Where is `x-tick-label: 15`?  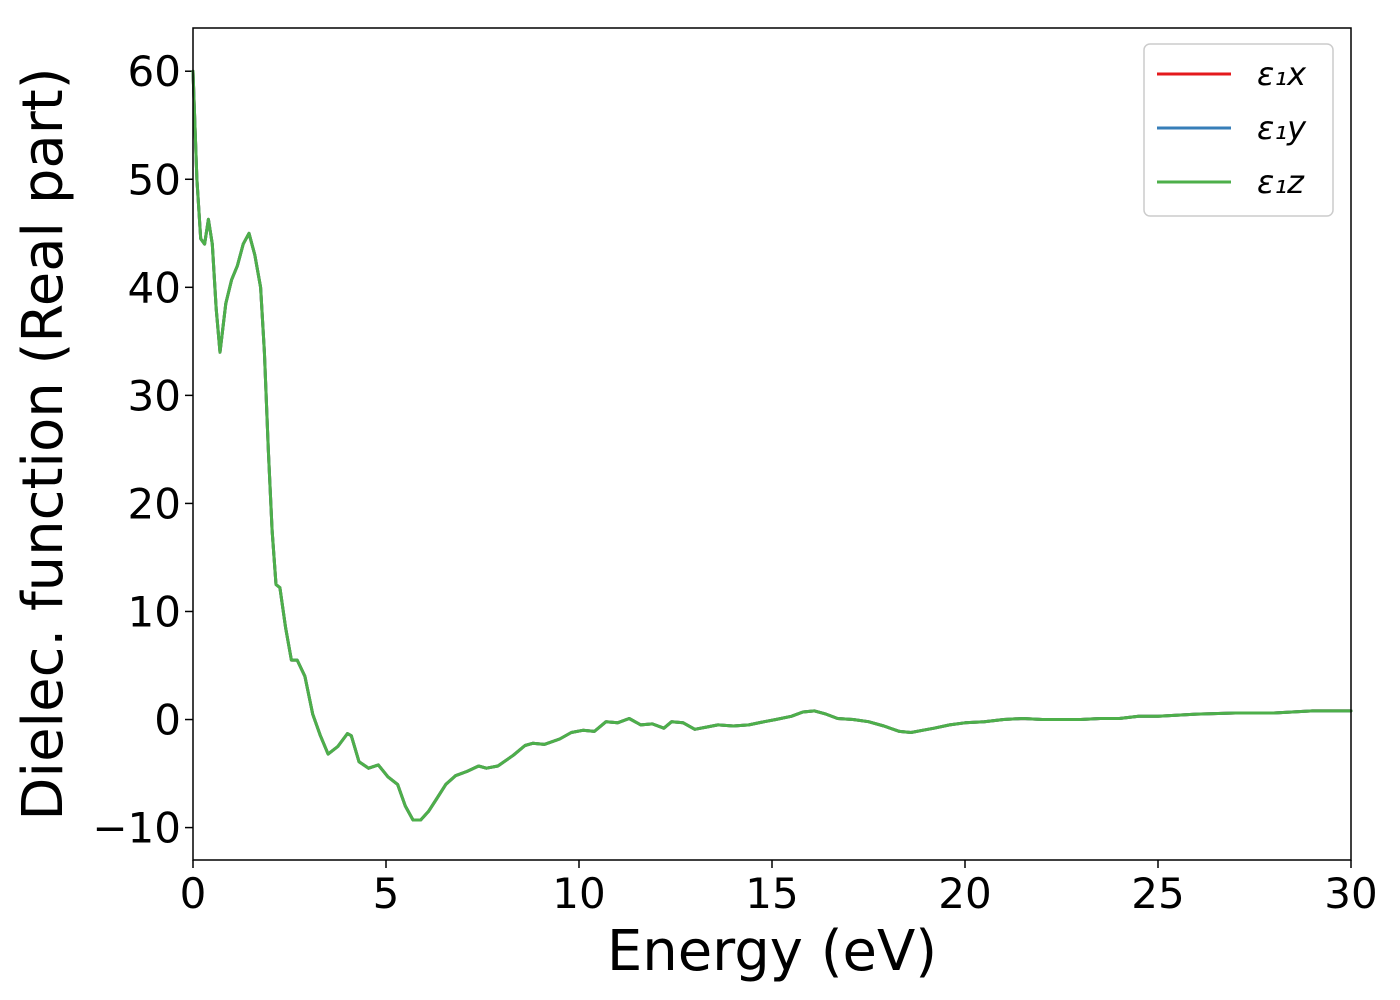
x-tick-label: 15 is located at coordinates (771, 893).